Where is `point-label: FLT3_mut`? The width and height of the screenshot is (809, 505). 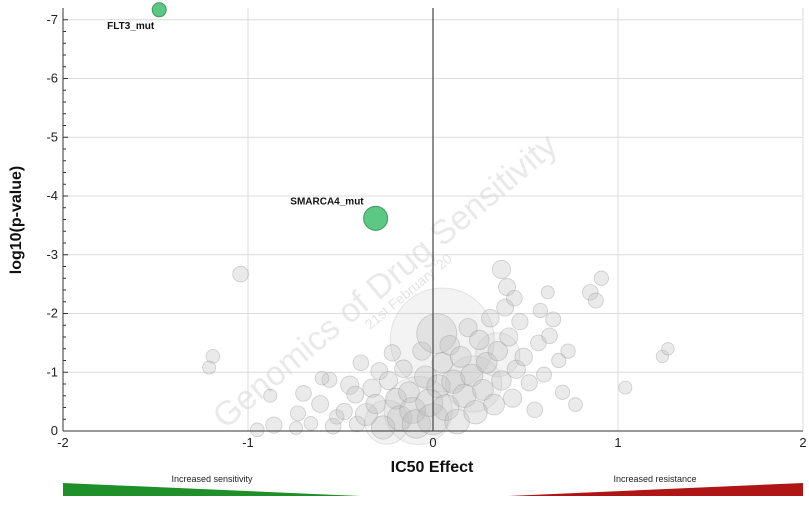
point-label: FLT3_mut is located at coordinates (131, 26).